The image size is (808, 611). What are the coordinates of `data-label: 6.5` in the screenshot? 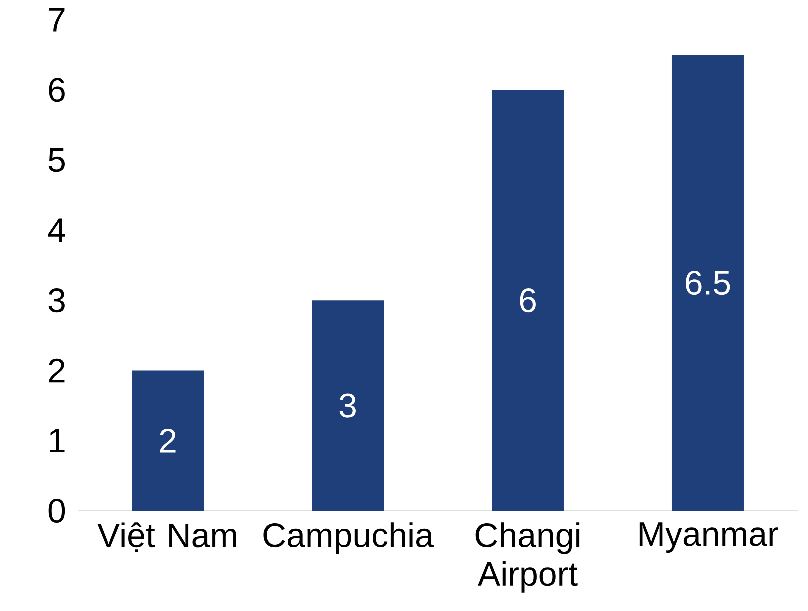 It's located at (708, 283).